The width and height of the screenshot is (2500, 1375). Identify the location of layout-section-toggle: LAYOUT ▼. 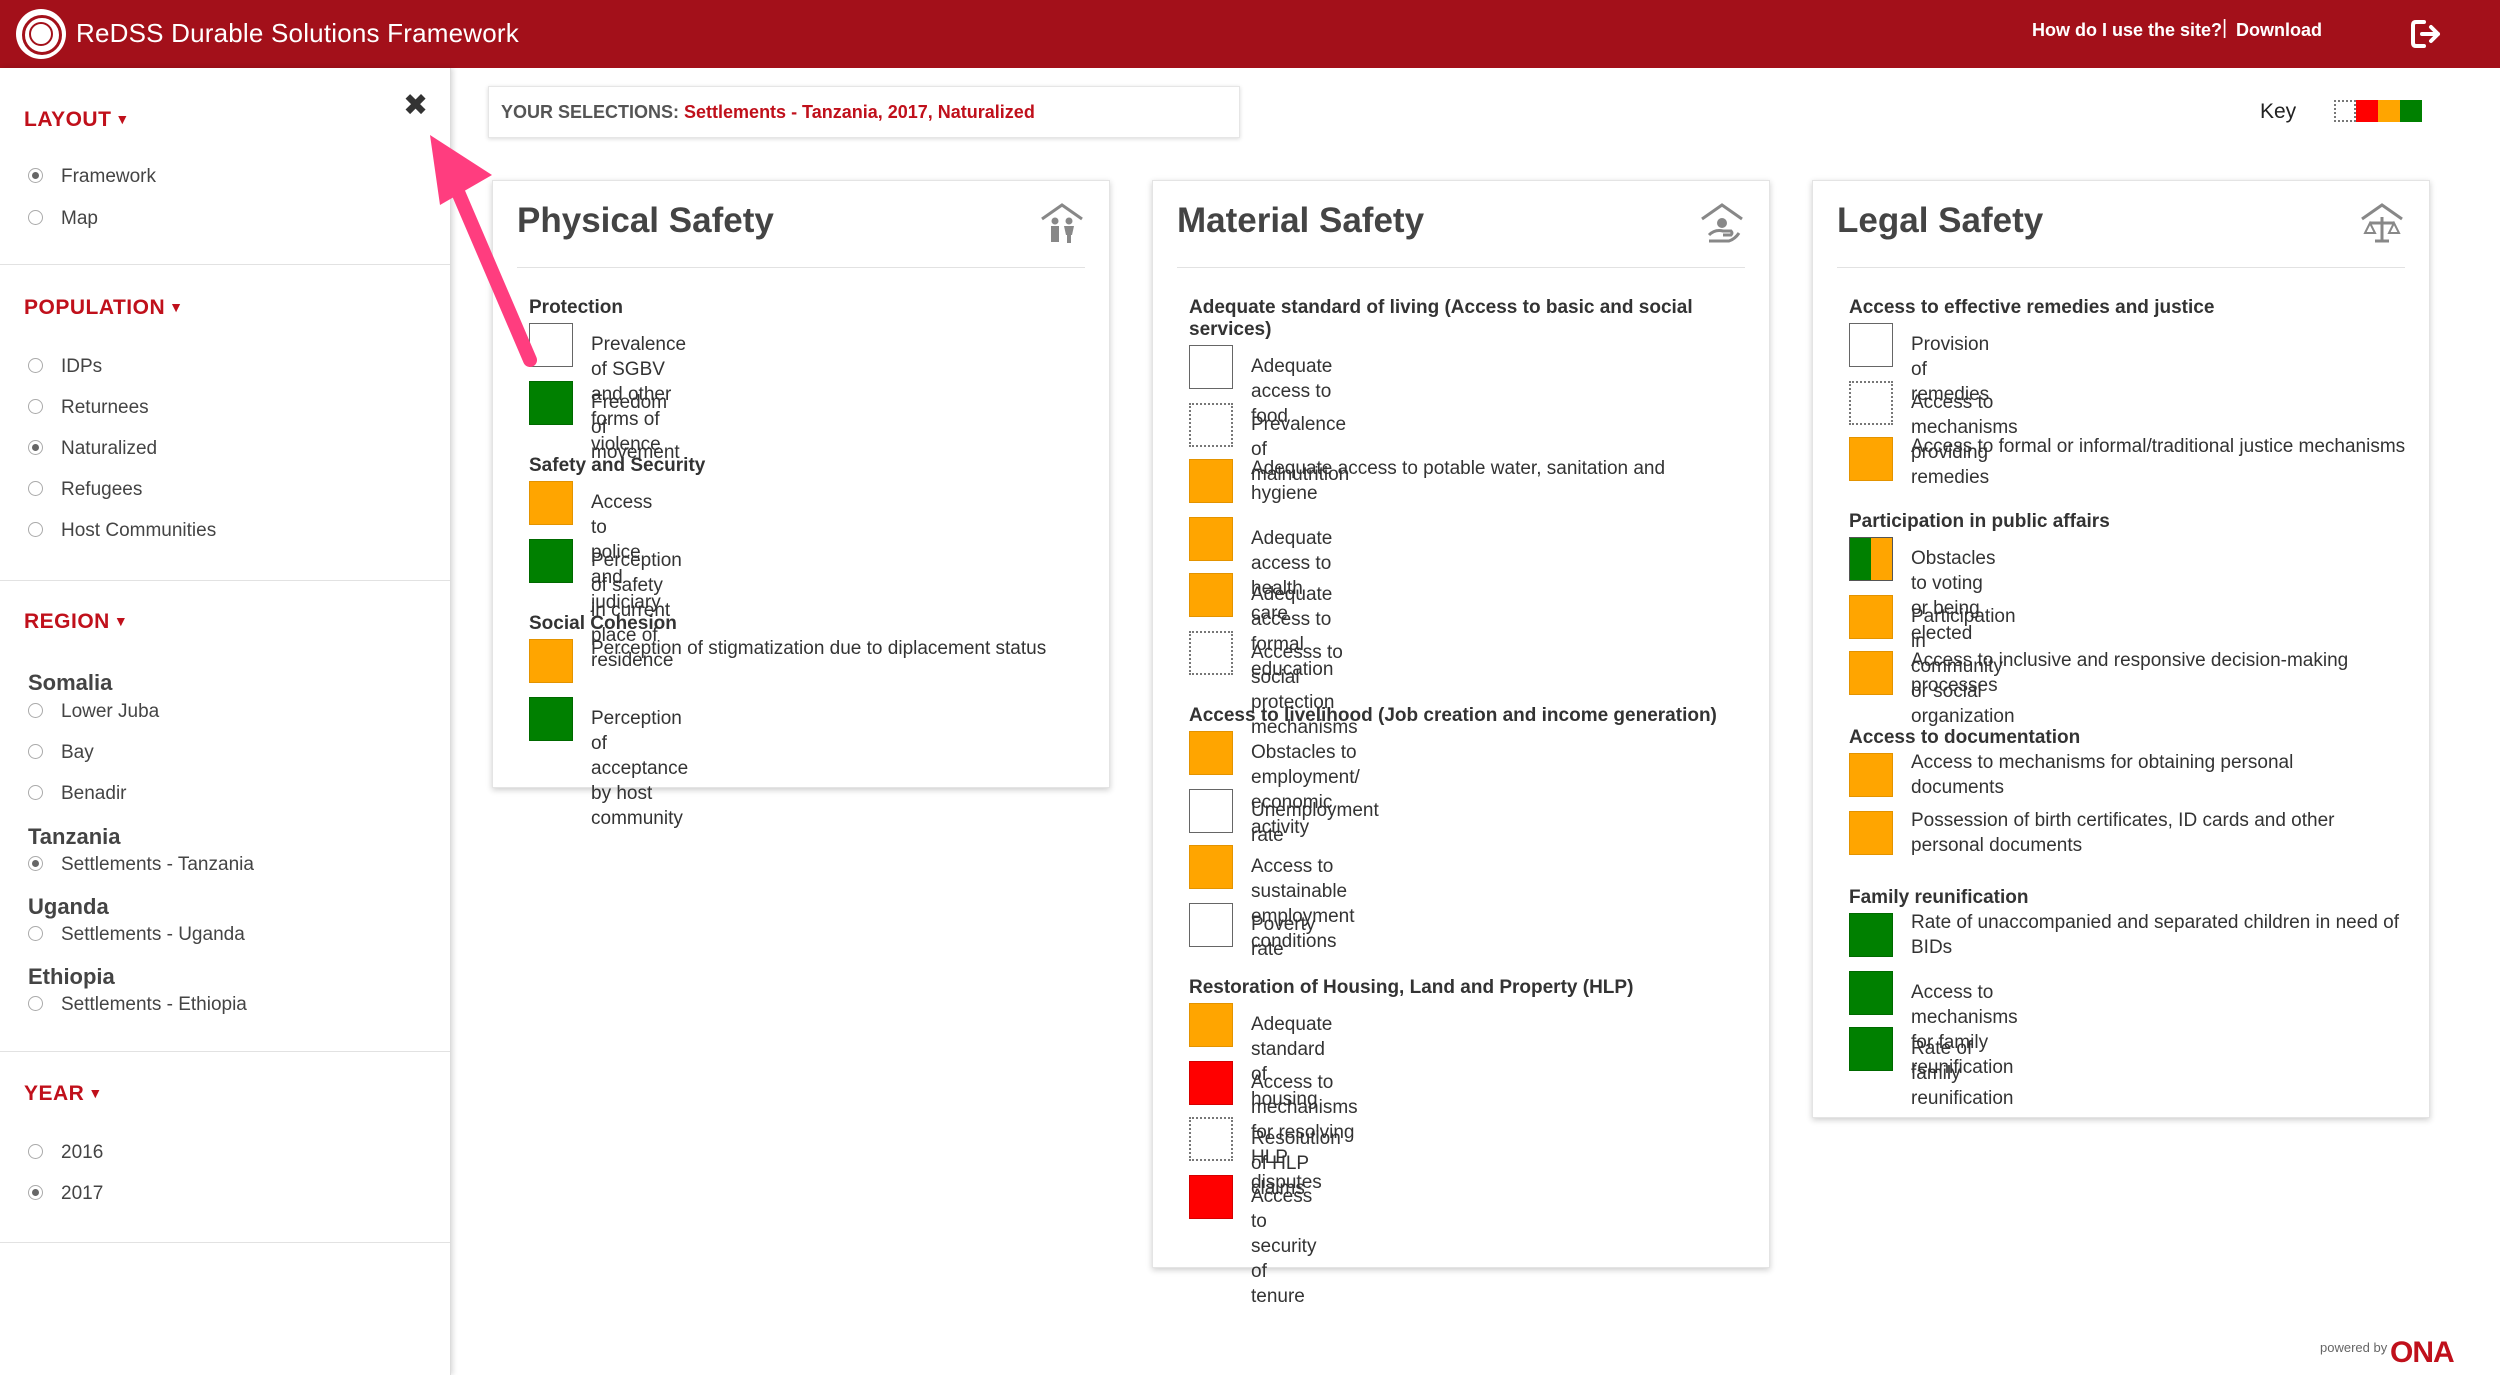
(77, 120).